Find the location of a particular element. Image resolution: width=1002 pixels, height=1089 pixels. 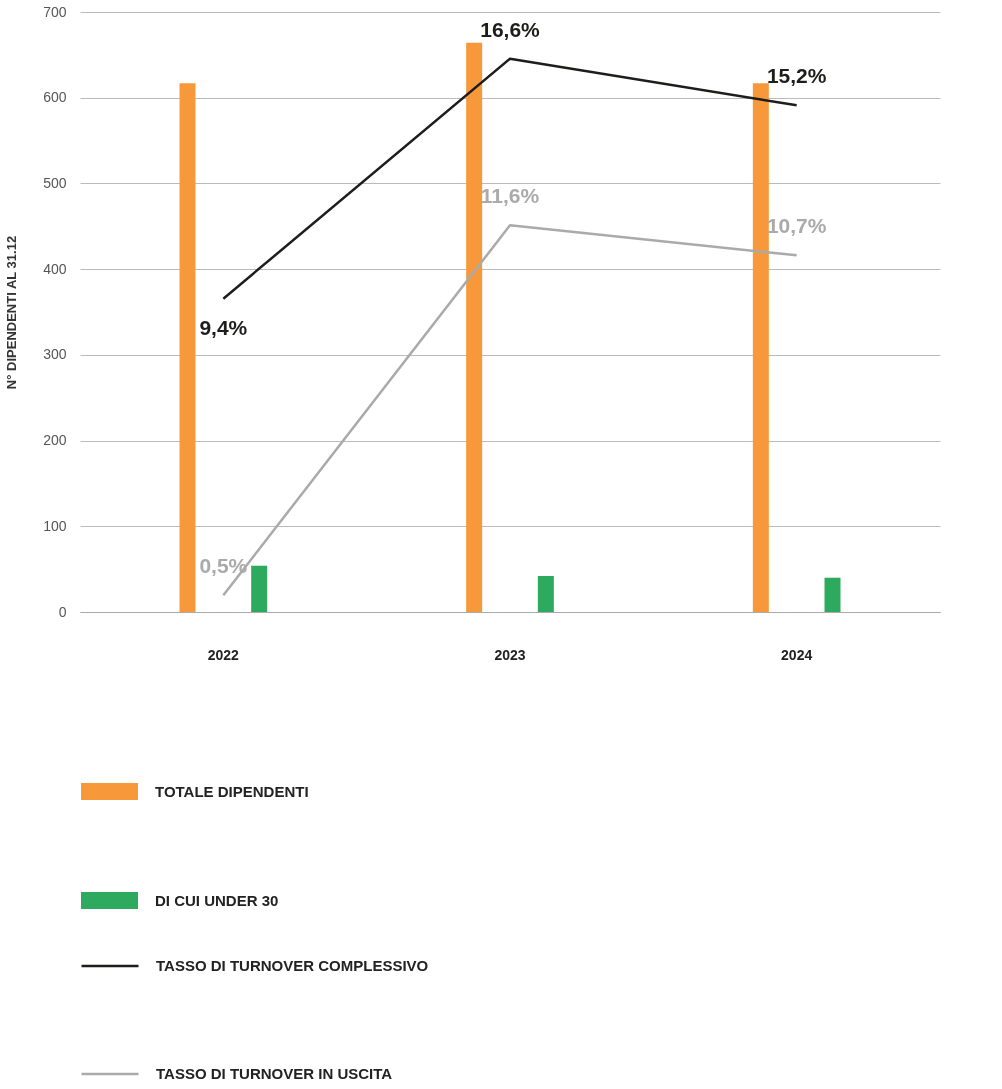

legend-label: TASSO DI TURNOVER IN USCITA is located at coordinates (274, 1073).